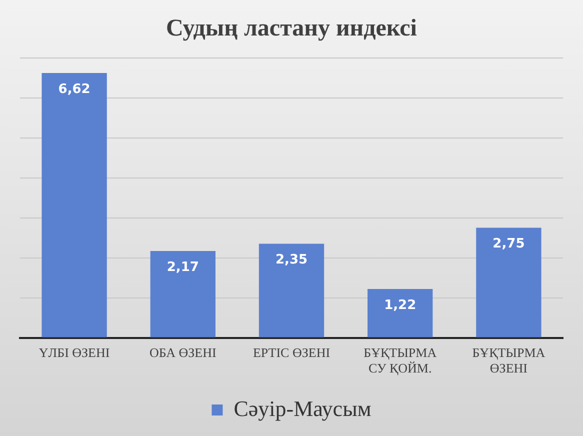 This screenshot has width=583, height=436. I want to click on x-tick-label: ОБА ӨЗЕНІ, so click(182, 352).